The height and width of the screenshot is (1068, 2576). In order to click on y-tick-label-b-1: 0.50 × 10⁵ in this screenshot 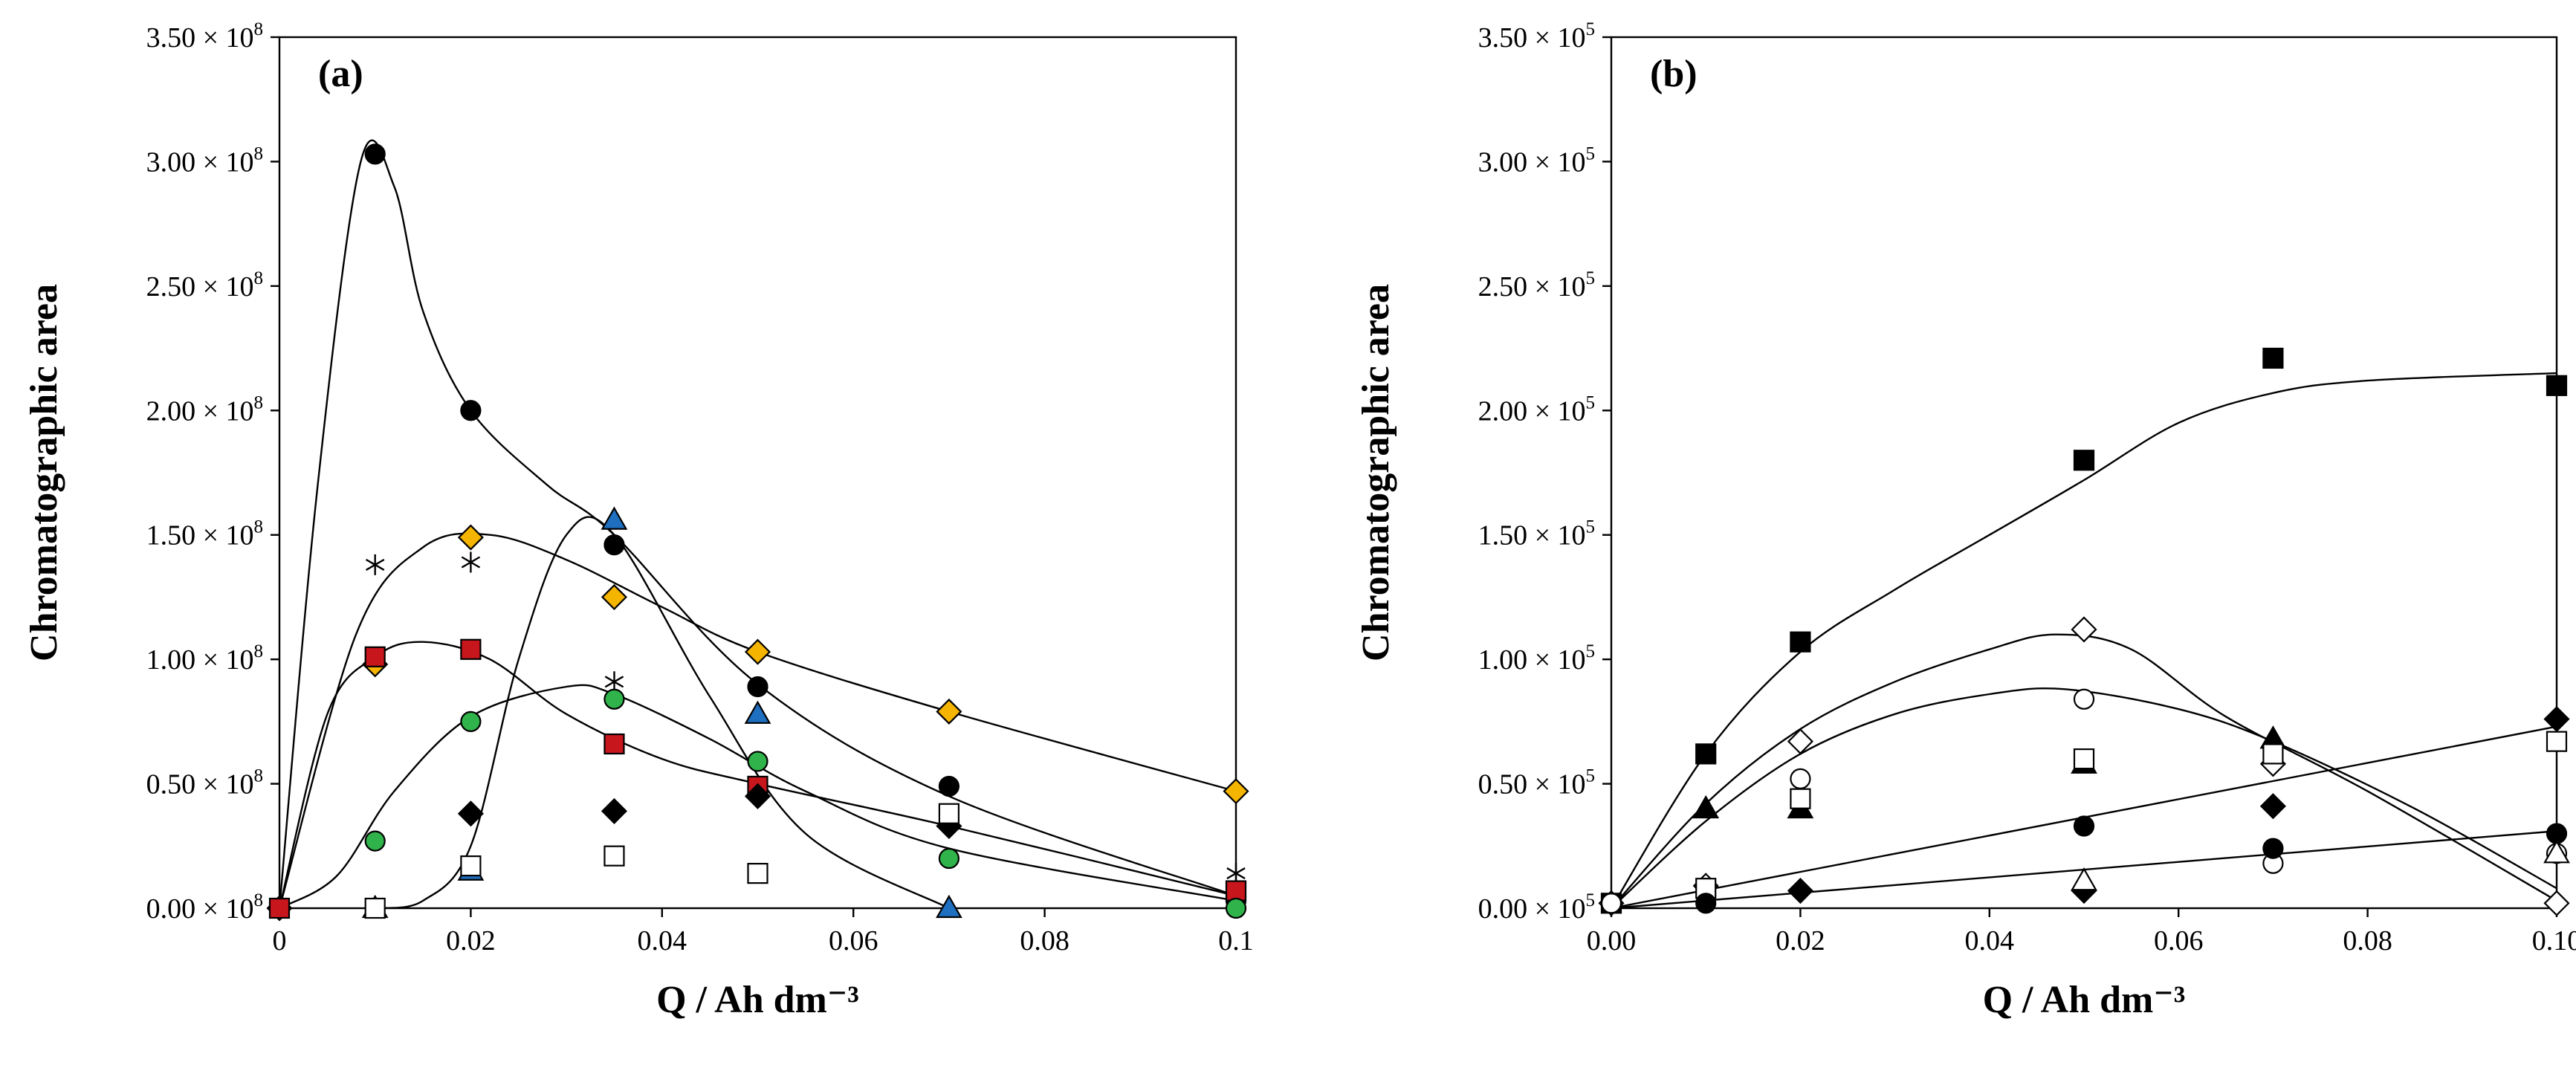, I will do `click(1536, 783)`.